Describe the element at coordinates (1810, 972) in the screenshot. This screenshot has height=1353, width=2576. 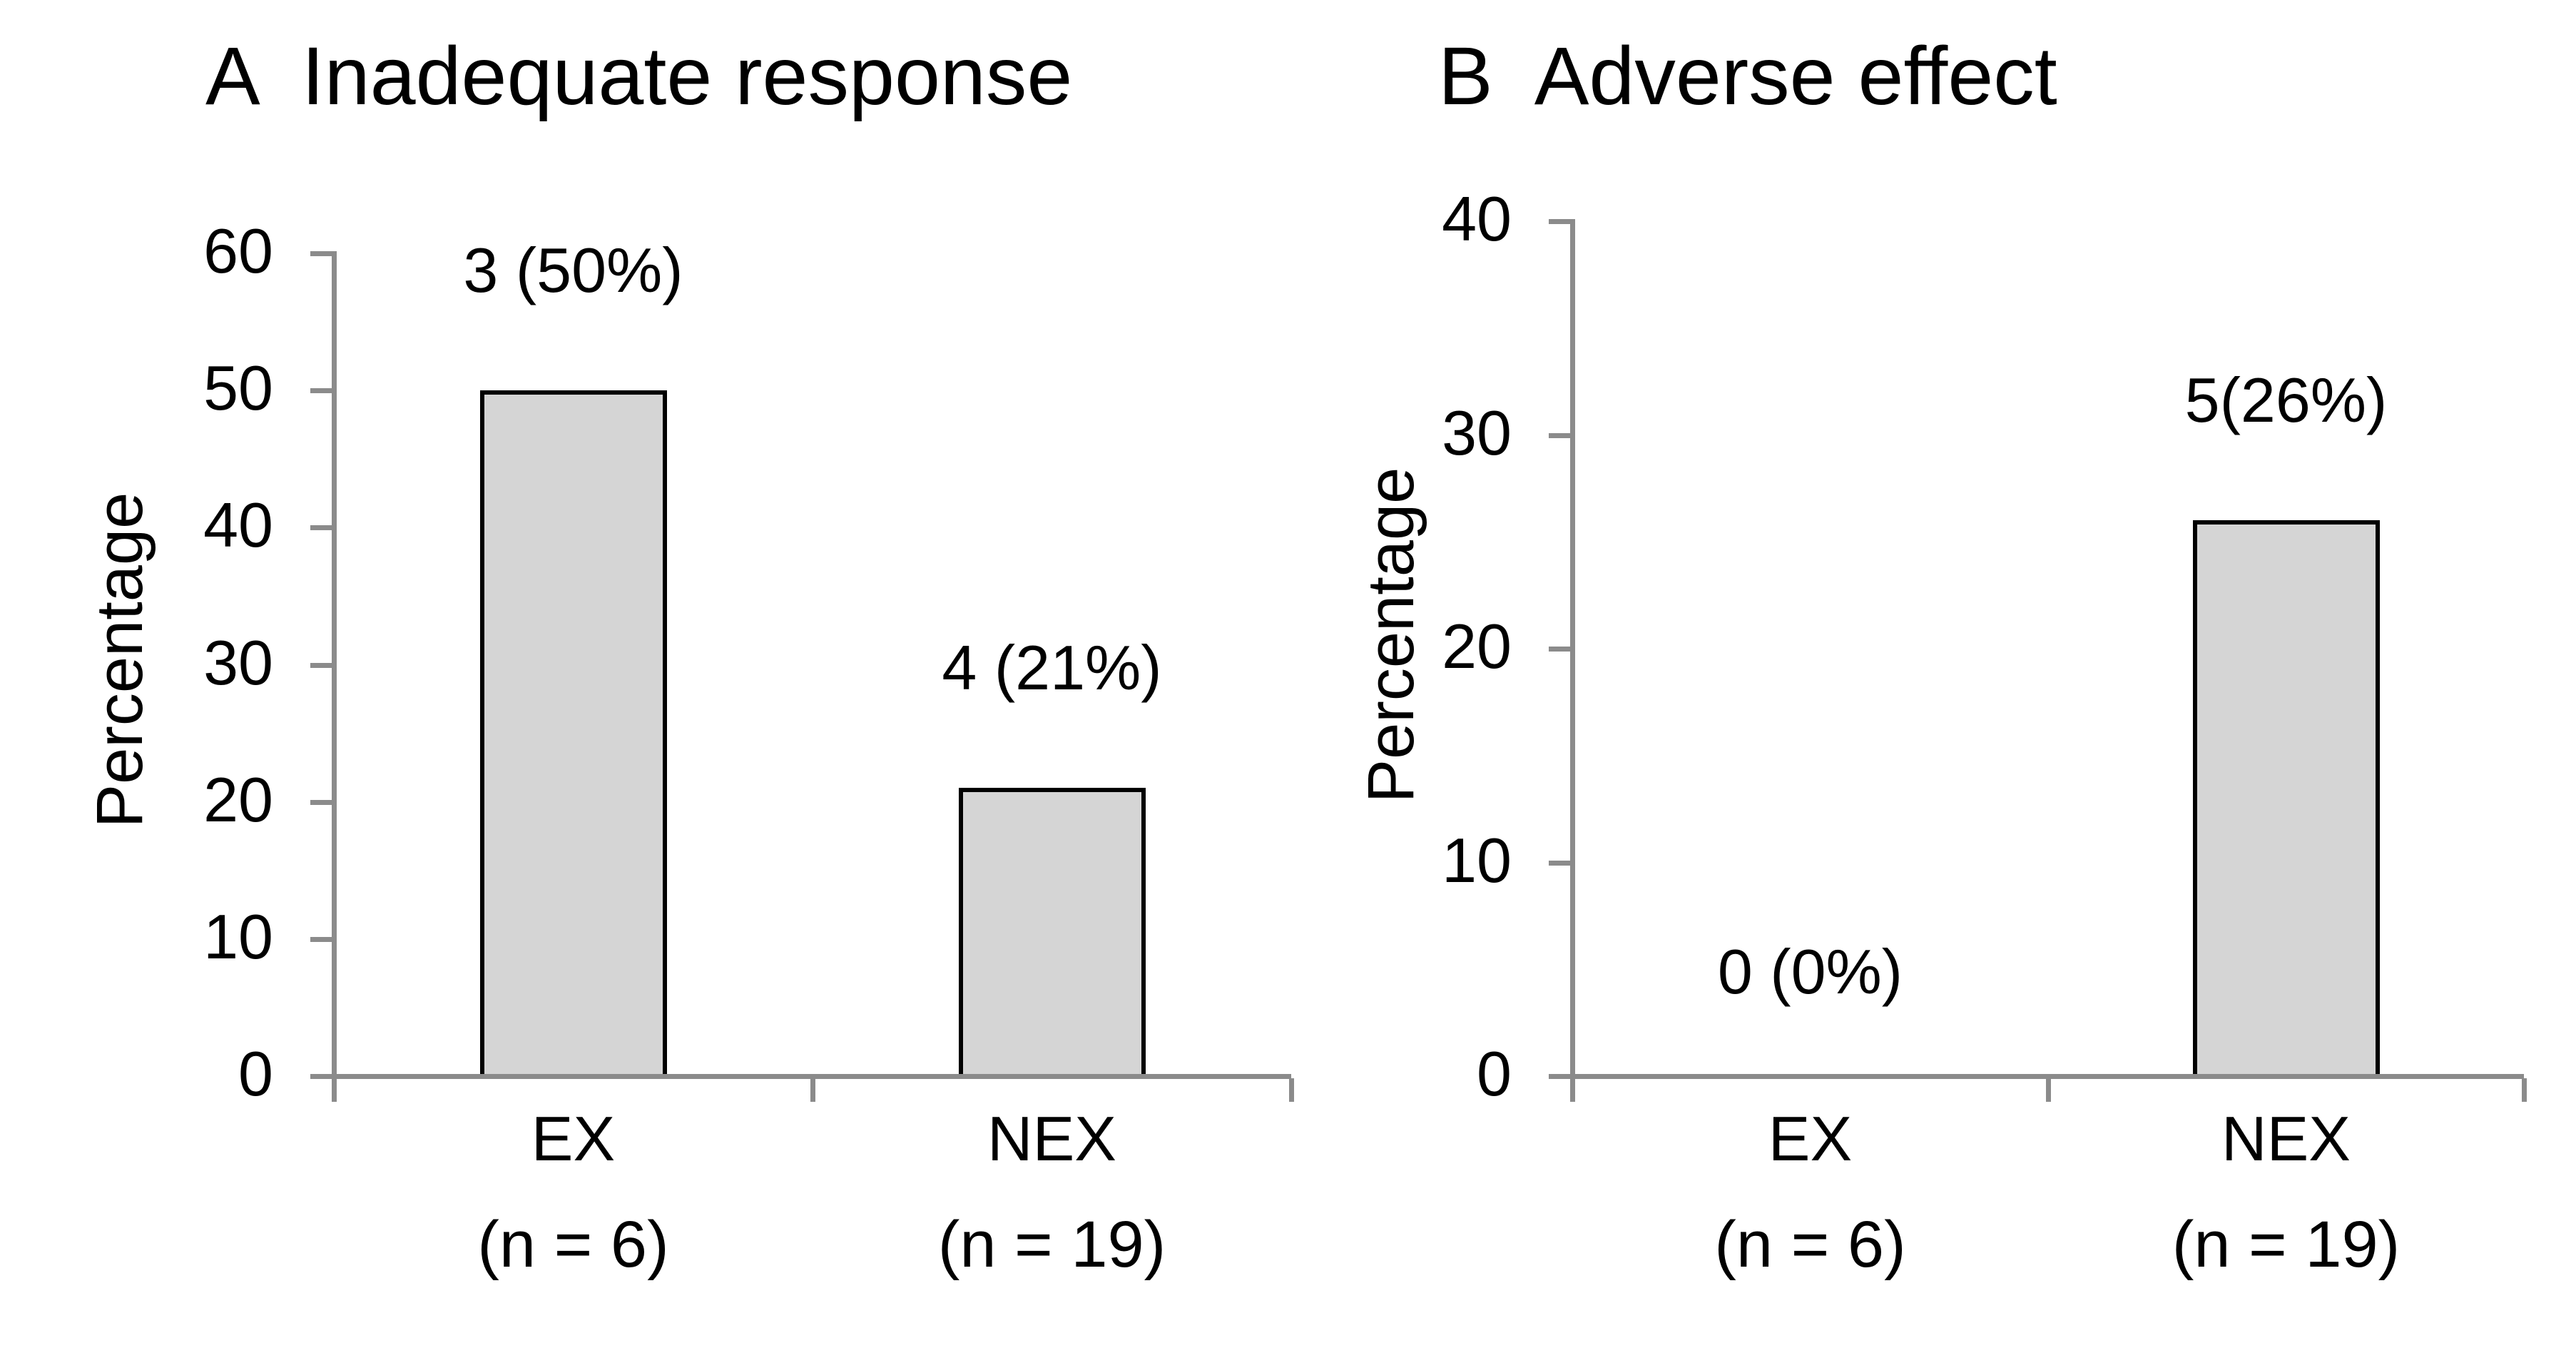
I see `bar-value-label: 0 (0%)` at that location.